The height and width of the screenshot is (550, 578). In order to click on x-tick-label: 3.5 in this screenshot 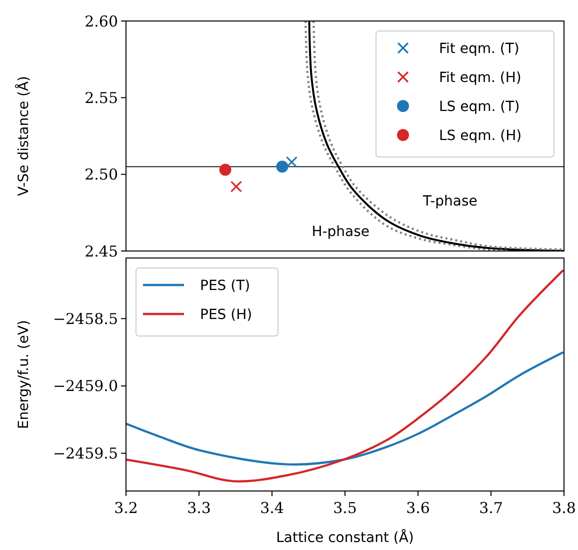, I will do `click(345, 508)`.